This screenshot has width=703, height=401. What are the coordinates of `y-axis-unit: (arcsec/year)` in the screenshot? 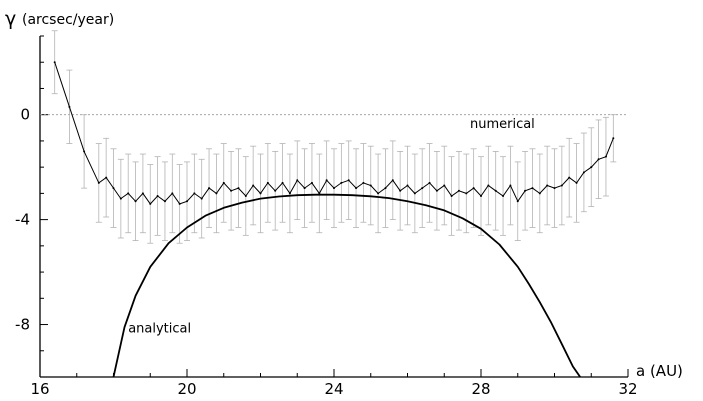 It's located at (68, 20).